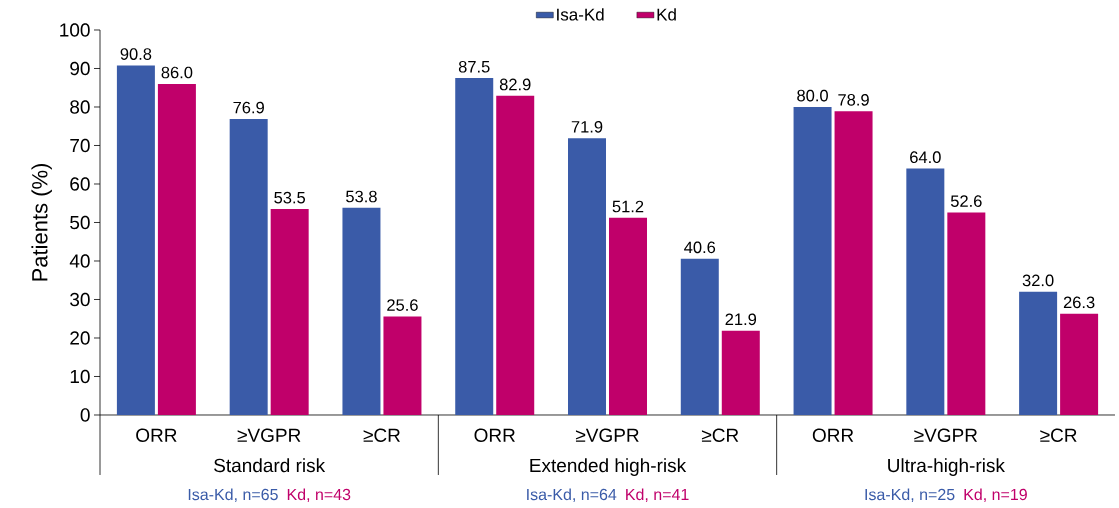 This screenshot has height=508, width=1119. I want to click on text: Kd, n=43, so click(319, 495).